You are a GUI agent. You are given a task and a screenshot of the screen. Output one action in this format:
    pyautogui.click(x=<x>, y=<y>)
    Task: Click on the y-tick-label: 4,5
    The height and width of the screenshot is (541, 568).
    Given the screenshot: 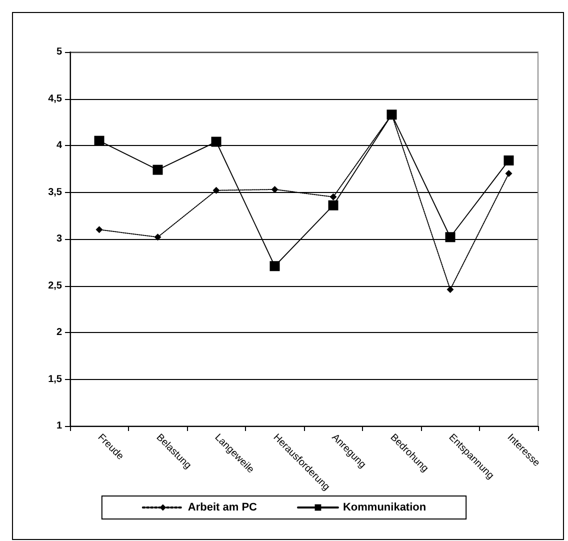 What is the action you would take?
    pyautogui.click(x=55, y=98)
    